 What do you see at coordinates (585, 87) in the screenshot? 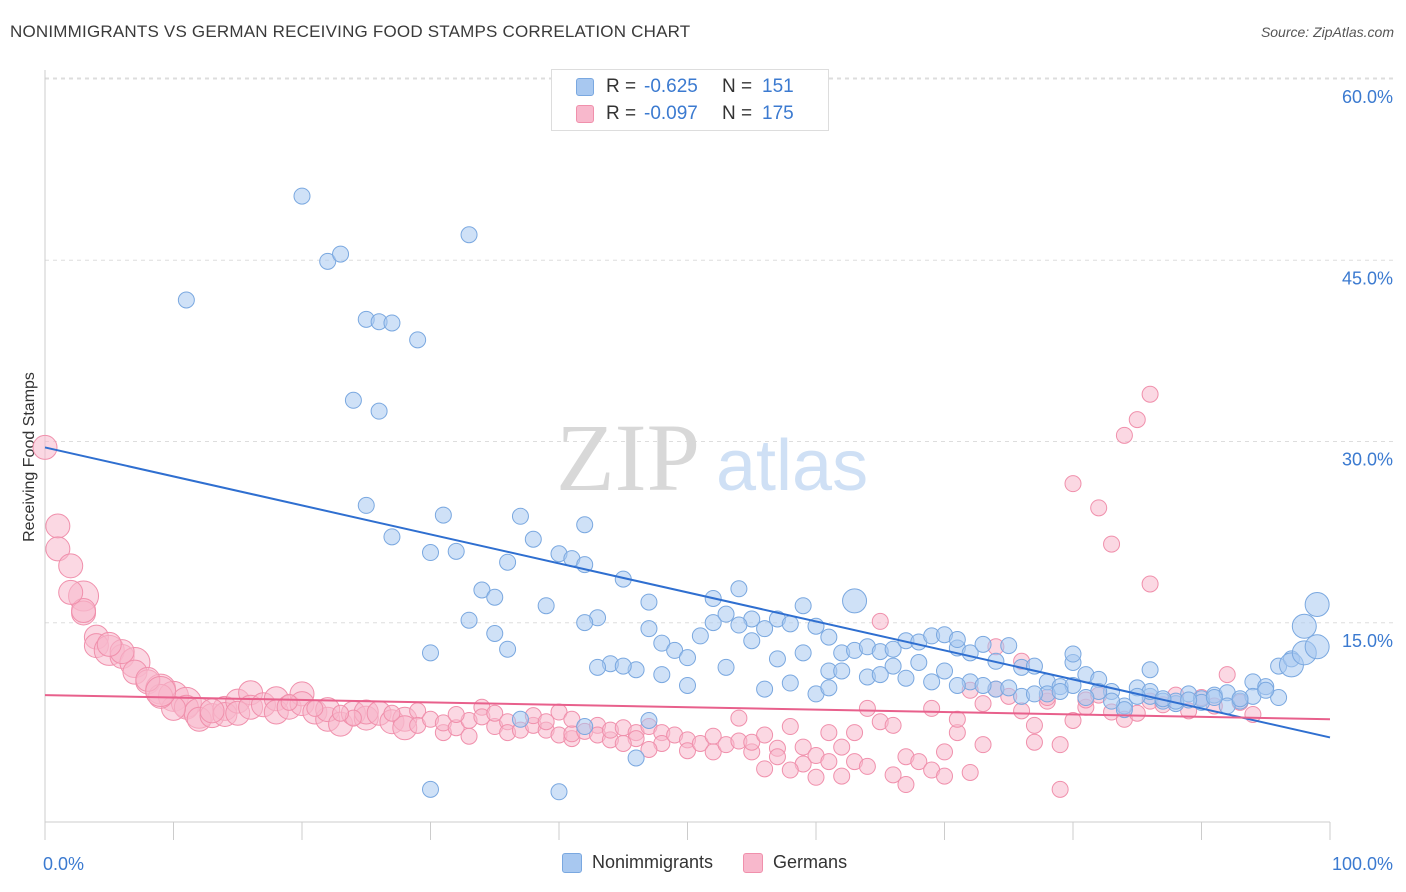
I see `nonimmigrants-swatch` at bounding box center [585, 87].